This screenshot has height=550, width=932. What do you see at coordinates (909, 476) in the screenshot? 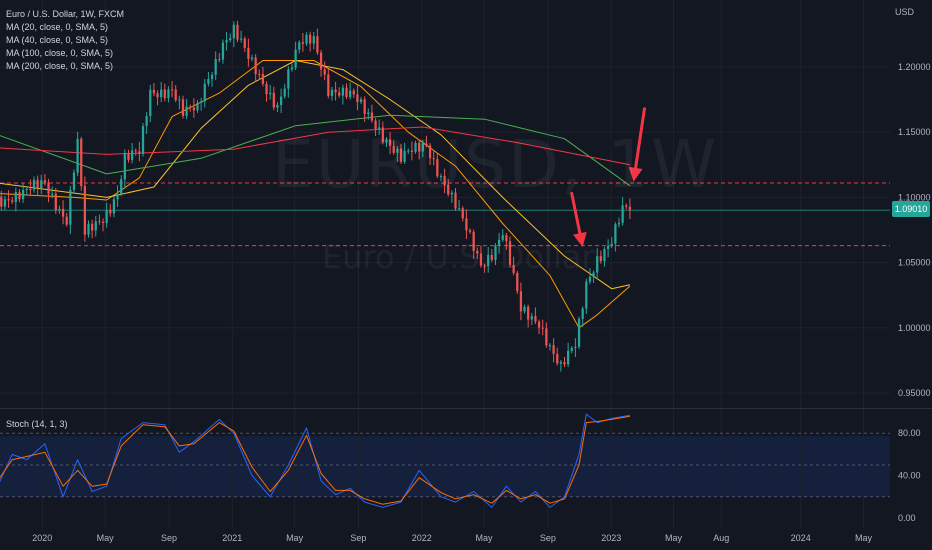
I see `stoch-tick-label: 40.00` at bounding box center [909, 476].